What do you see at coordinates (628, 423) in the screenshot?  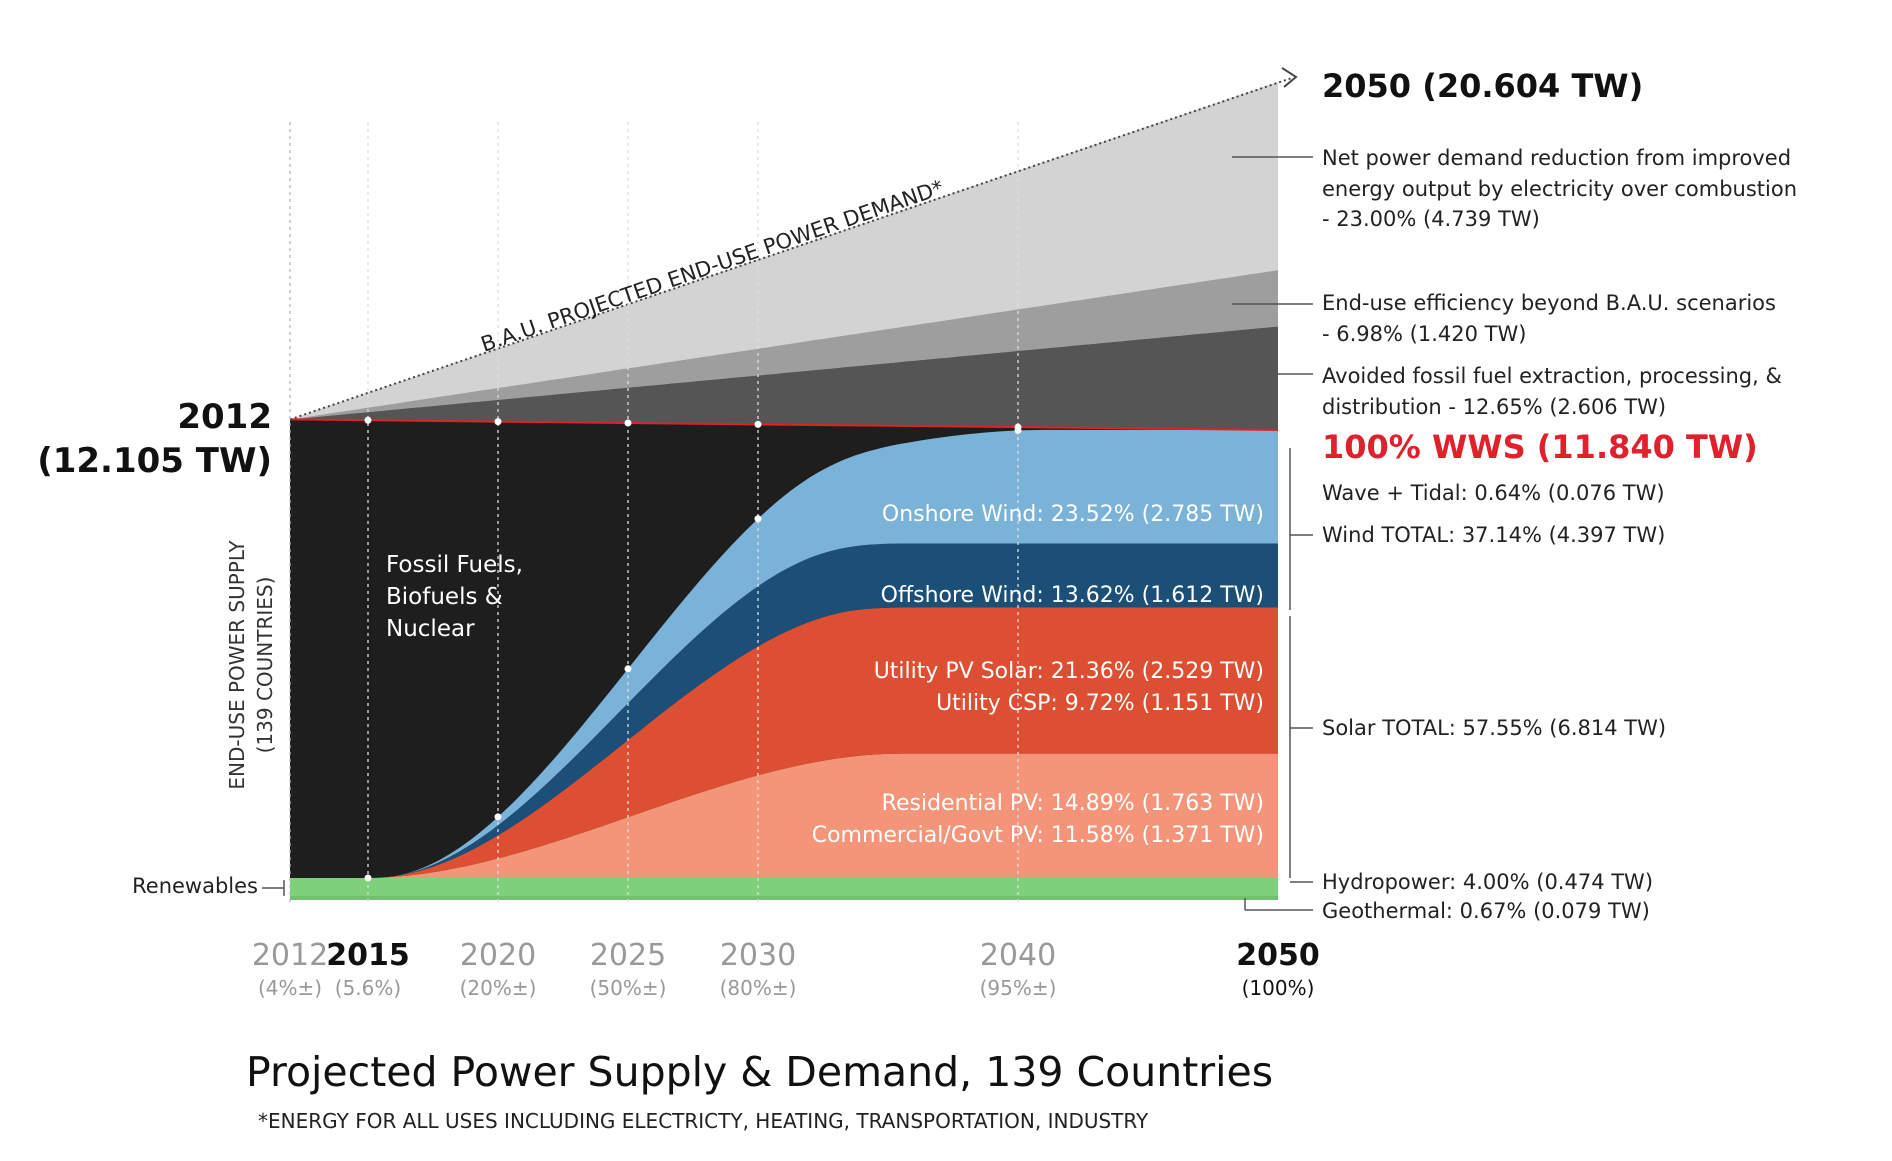 I see `supply-dot-2025` at bounding box center [628, 423].